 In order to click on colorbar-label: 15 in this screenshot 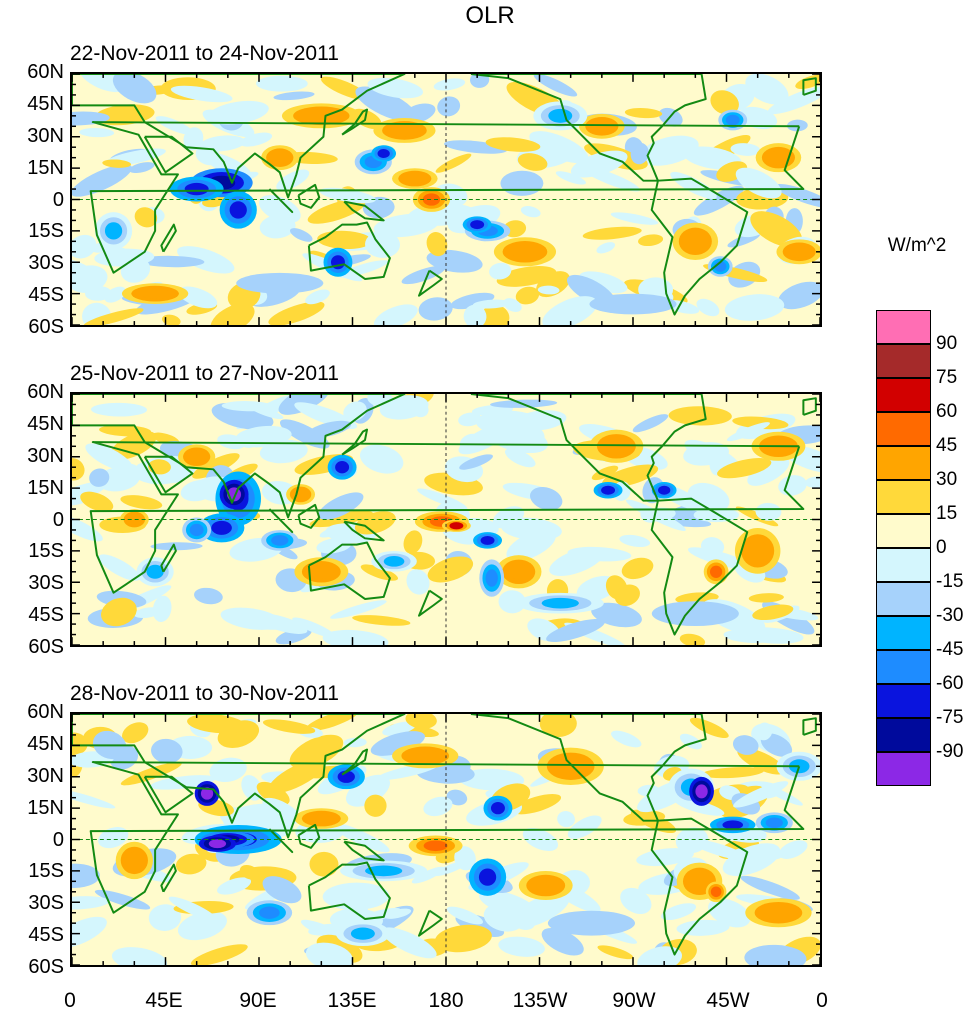, I will do `click(947, 513)`.